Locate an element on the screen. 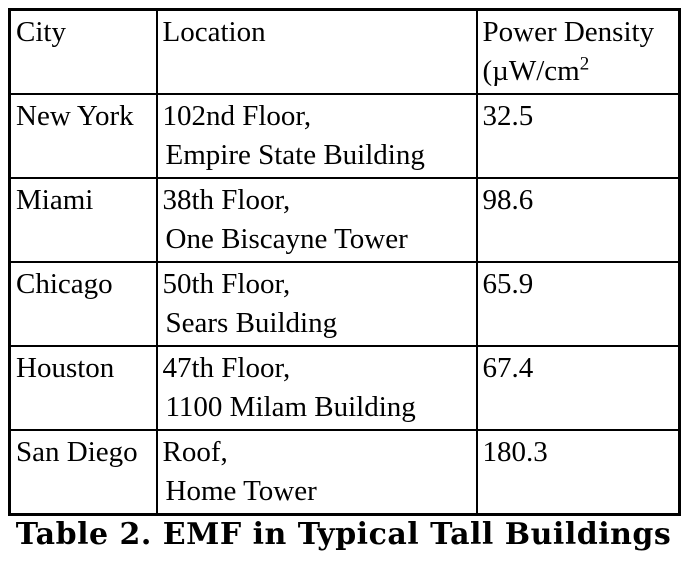 The width and height of the screenshot is (687, 563). column-header-location: Location is located at coordinates (316, 51).